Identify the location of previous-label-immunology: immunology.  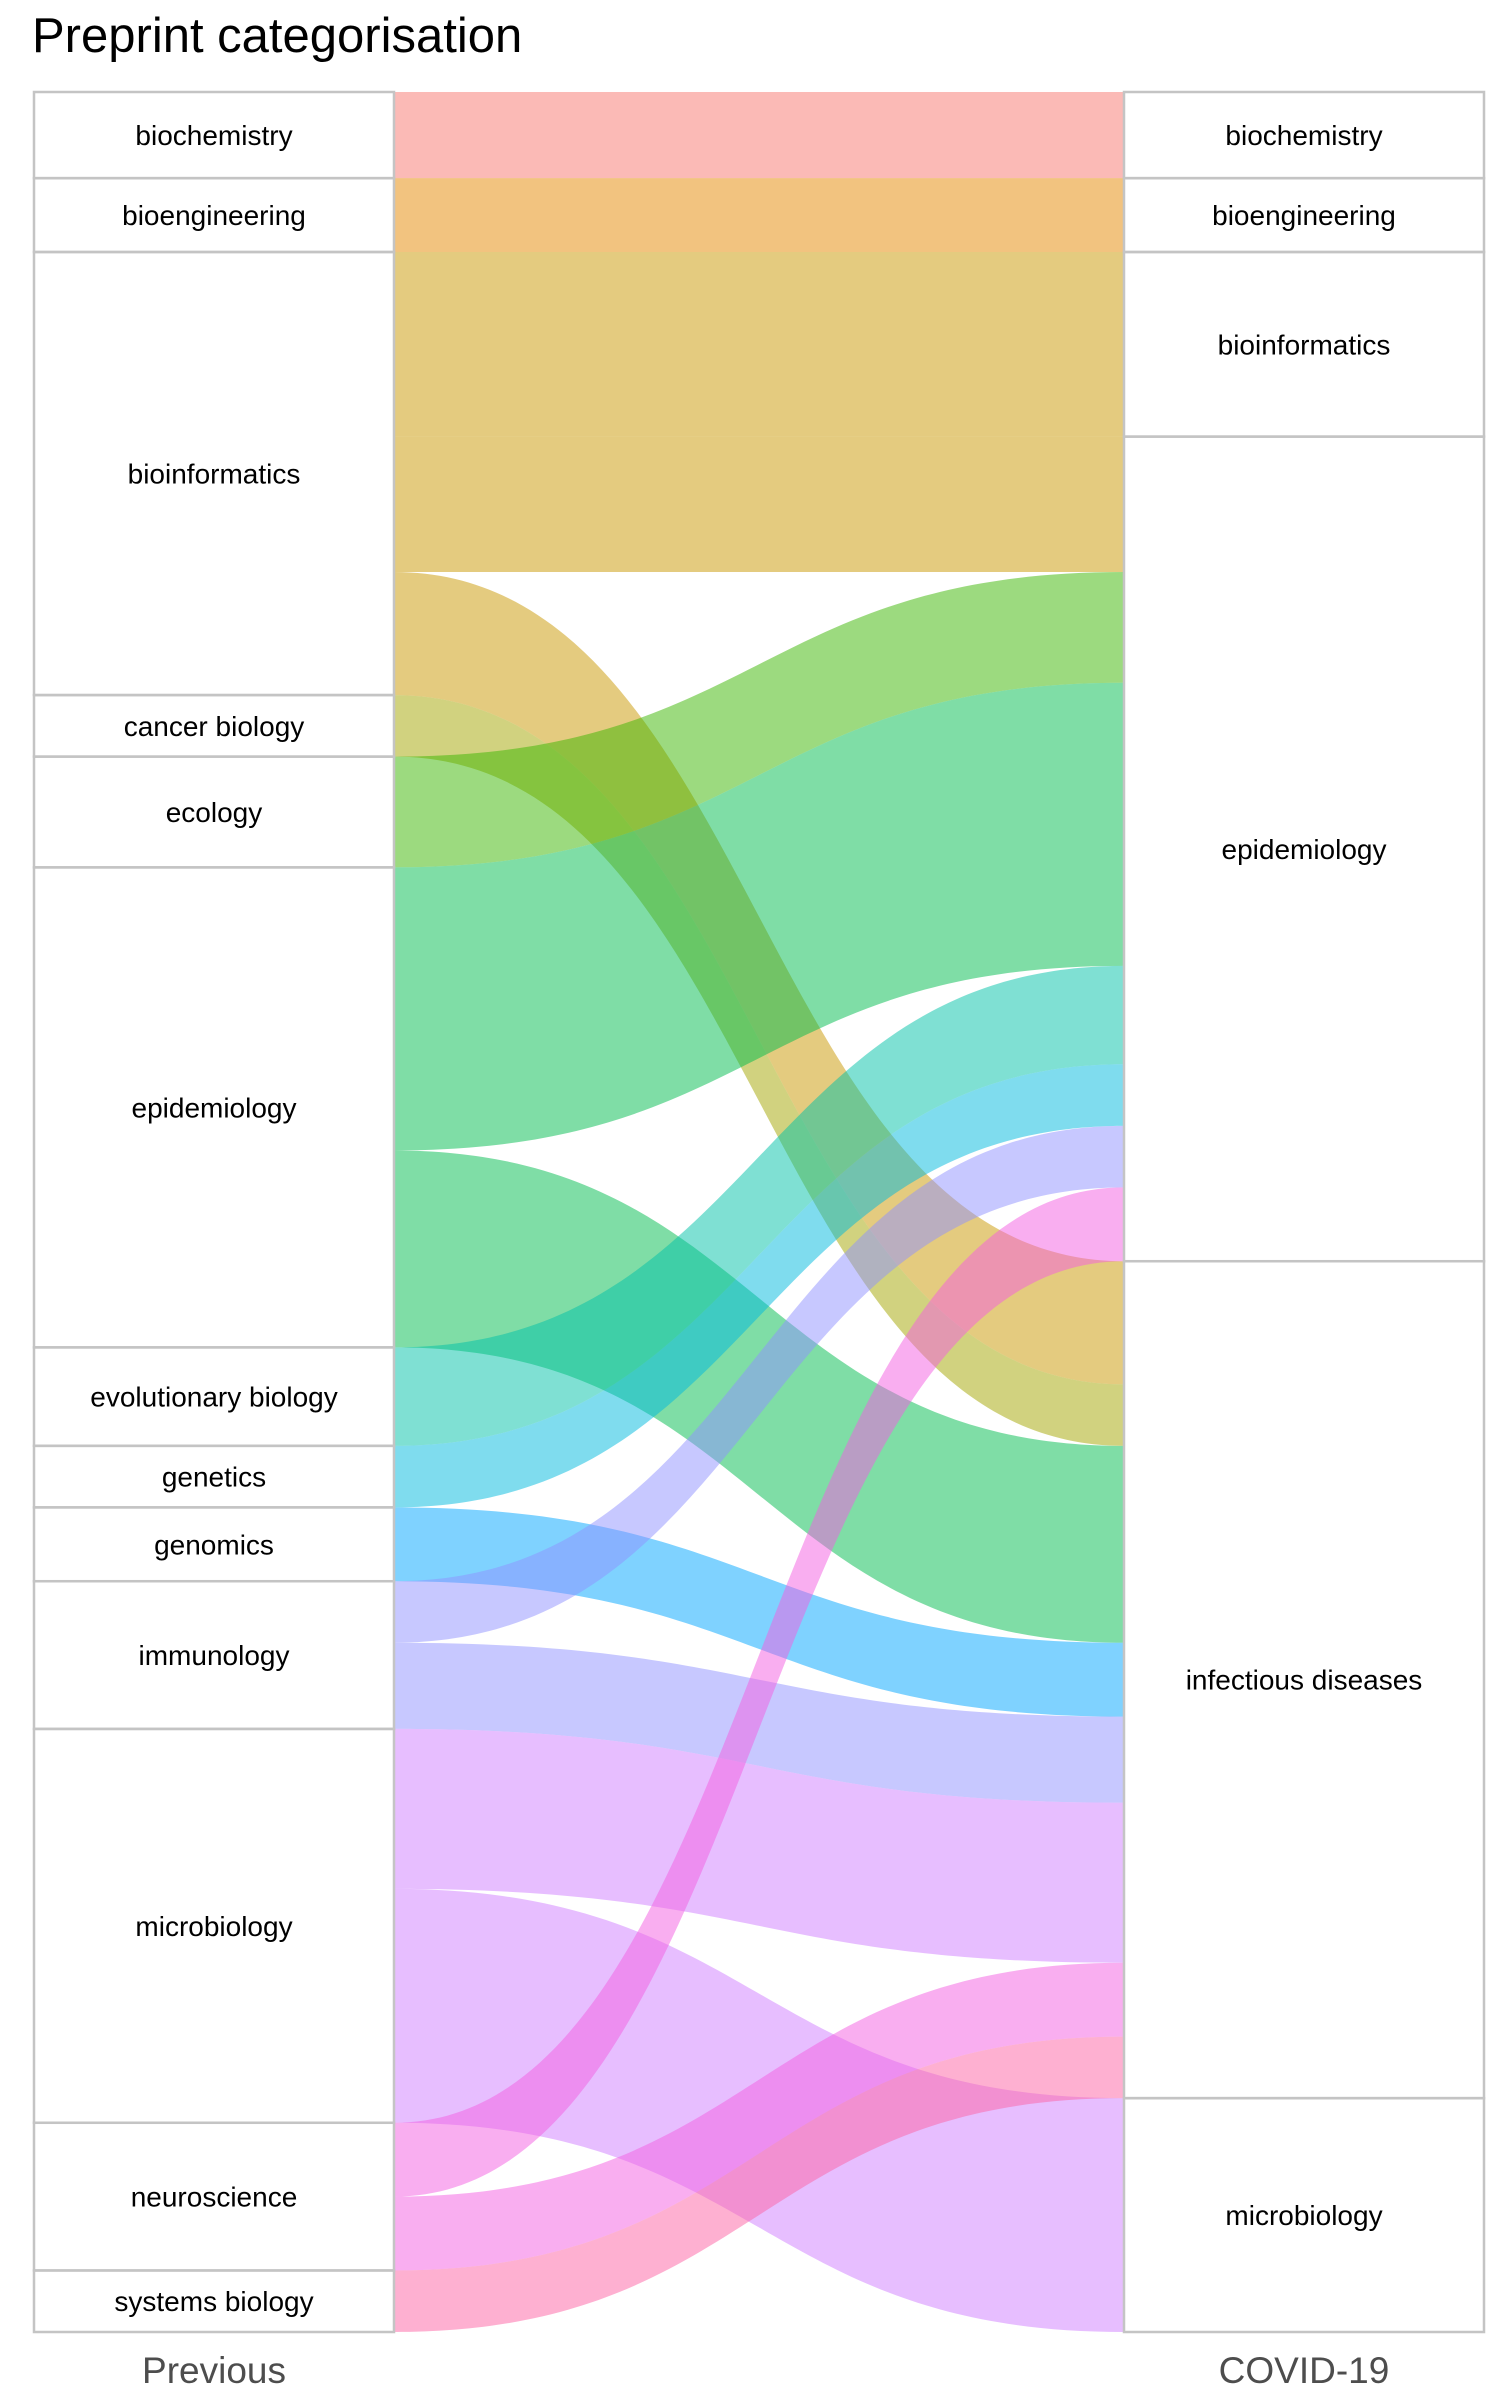
(214, 1655).